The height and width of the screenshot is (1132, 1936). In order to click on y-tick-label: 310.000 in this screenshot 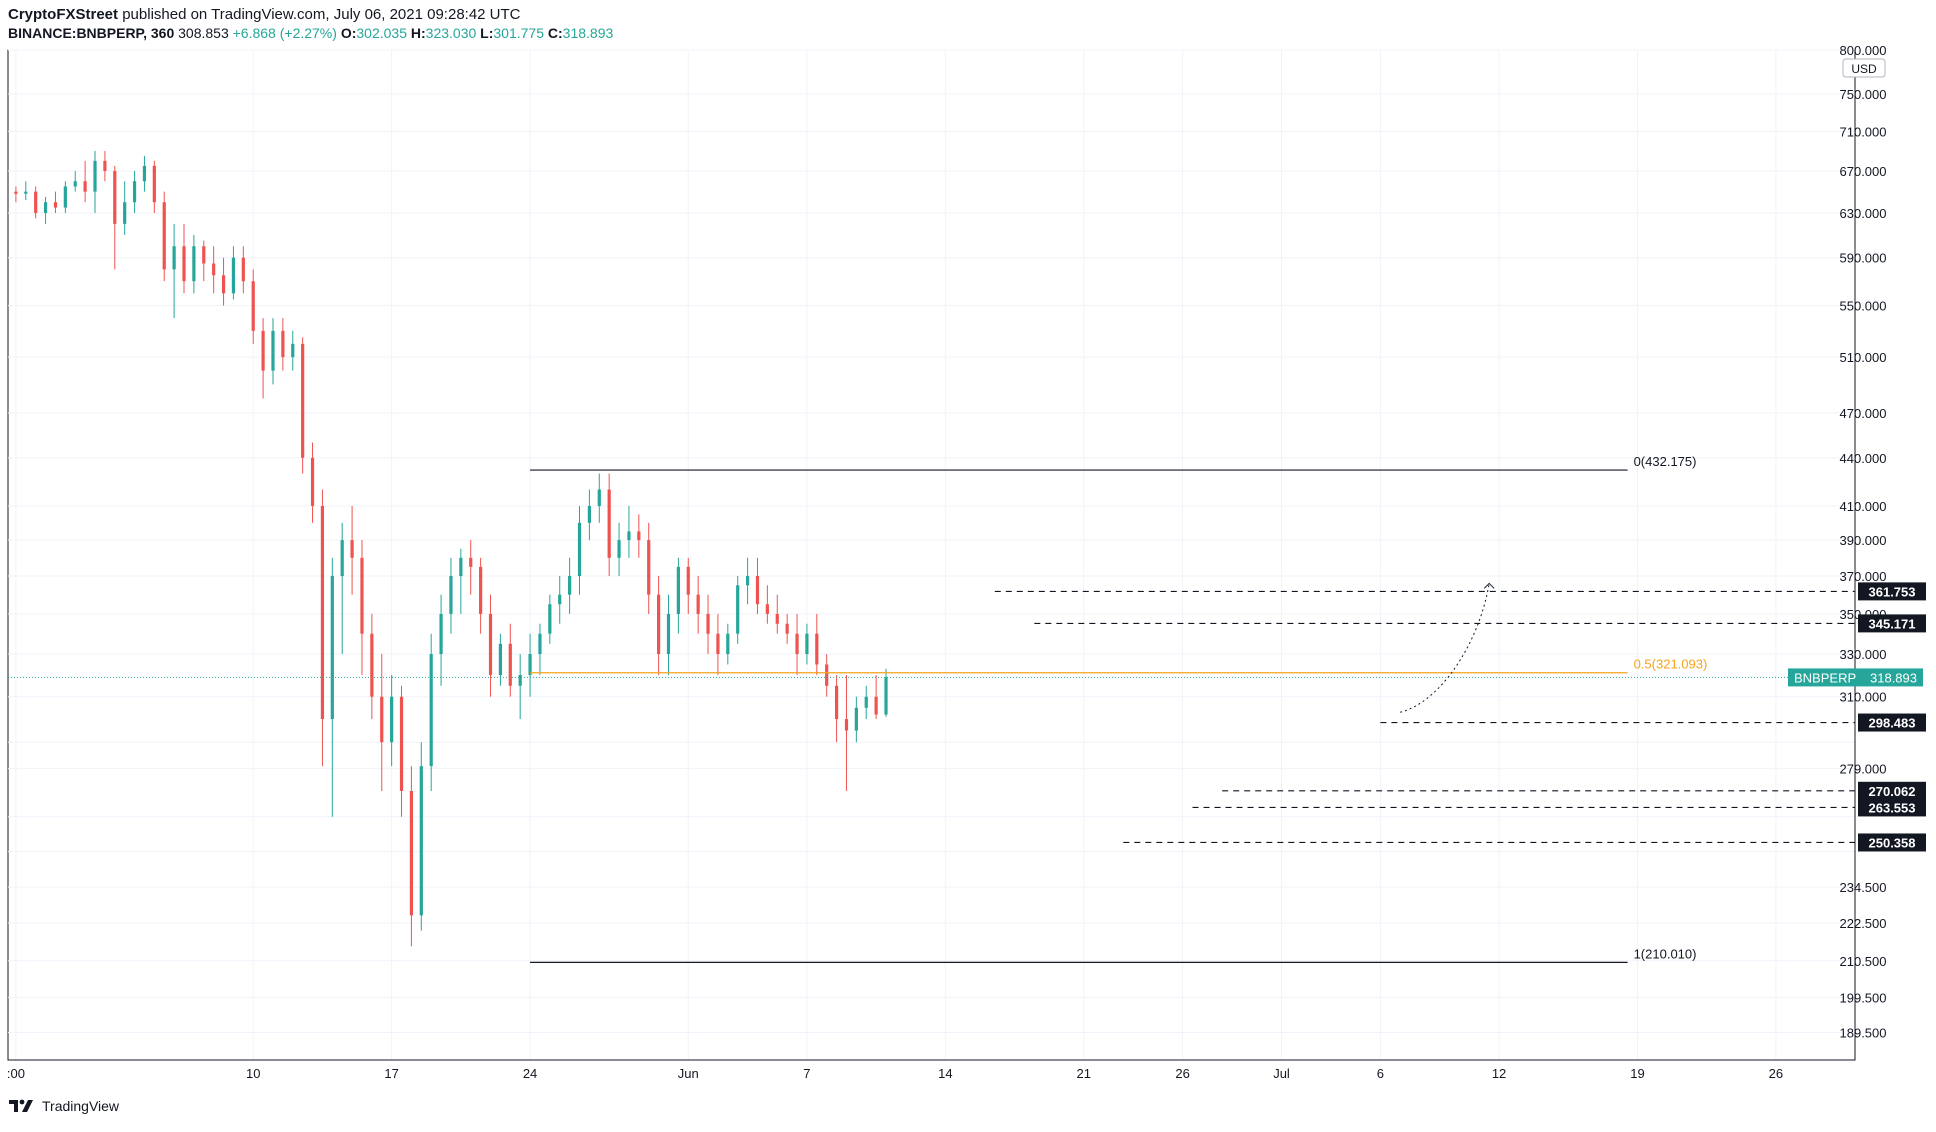, I will do `click(1863, 697)`.